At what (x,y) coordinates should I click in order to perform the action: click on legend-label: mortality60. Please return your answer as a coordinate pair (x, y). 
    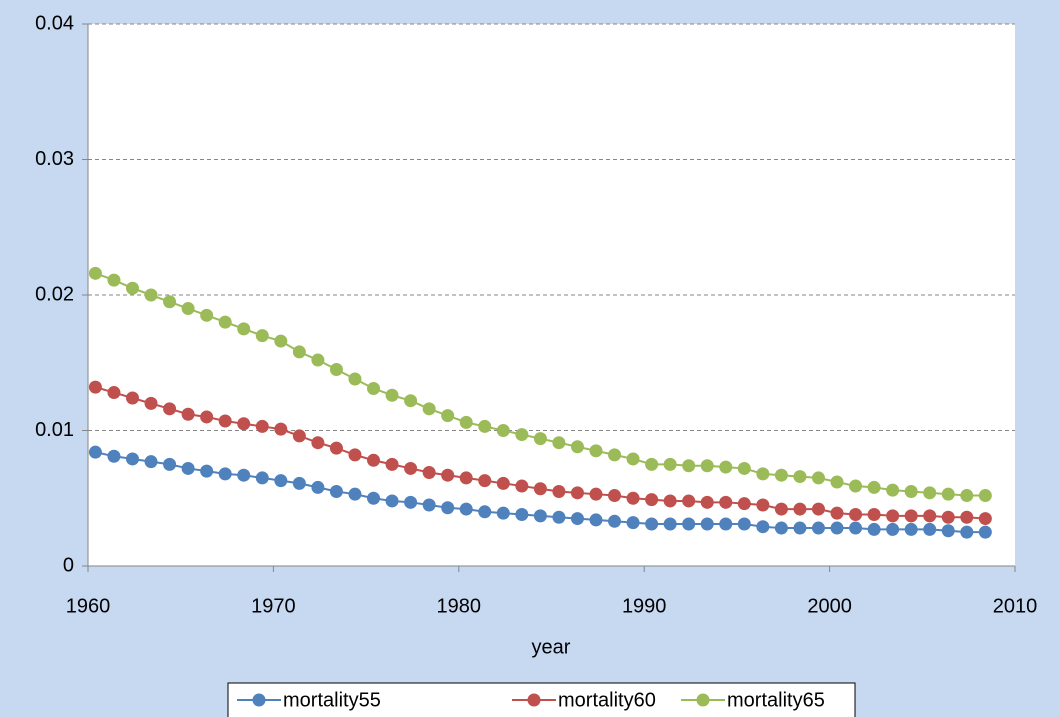
    Looking at the image, I should click on (607, 700).